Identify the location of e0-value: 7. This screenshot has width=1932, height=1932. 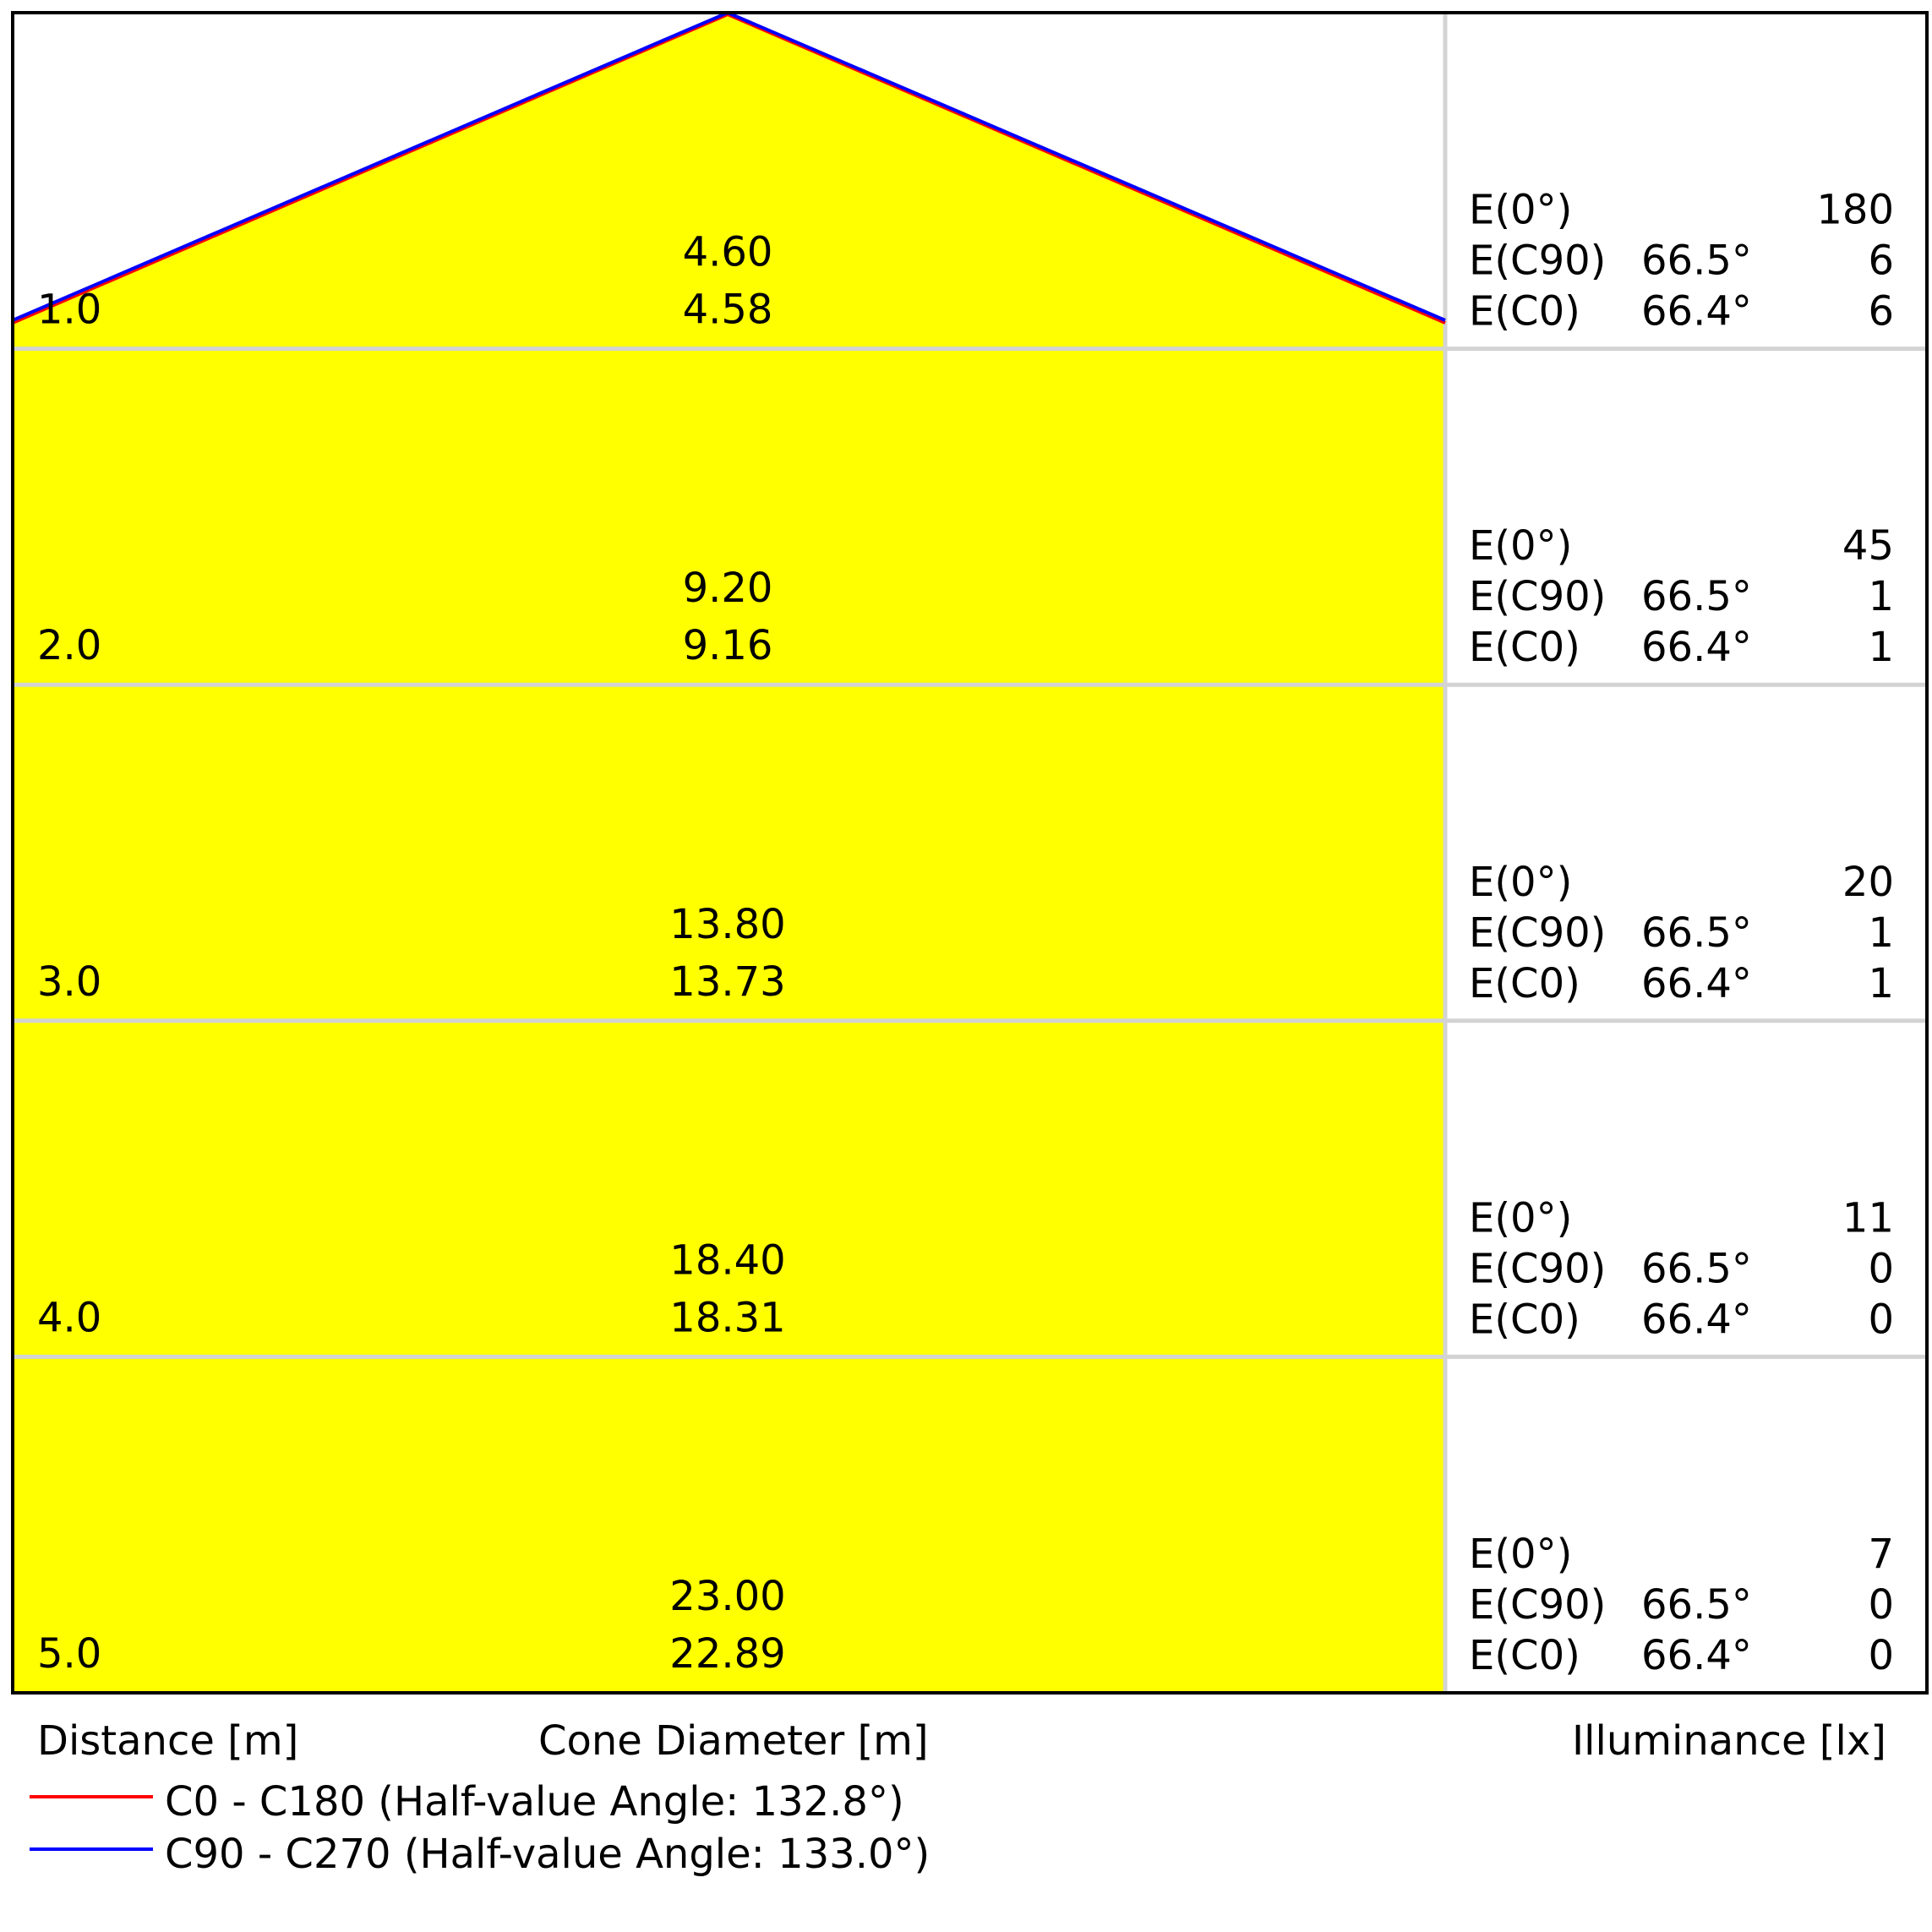
(1881, 1554).